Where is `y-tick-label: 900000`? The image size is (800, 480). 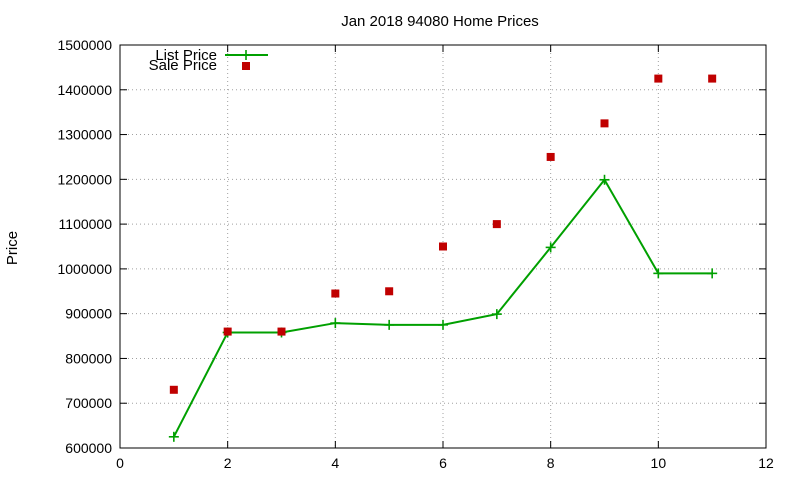 y-tick-label: 900000 is located at coordinates (88, 314).